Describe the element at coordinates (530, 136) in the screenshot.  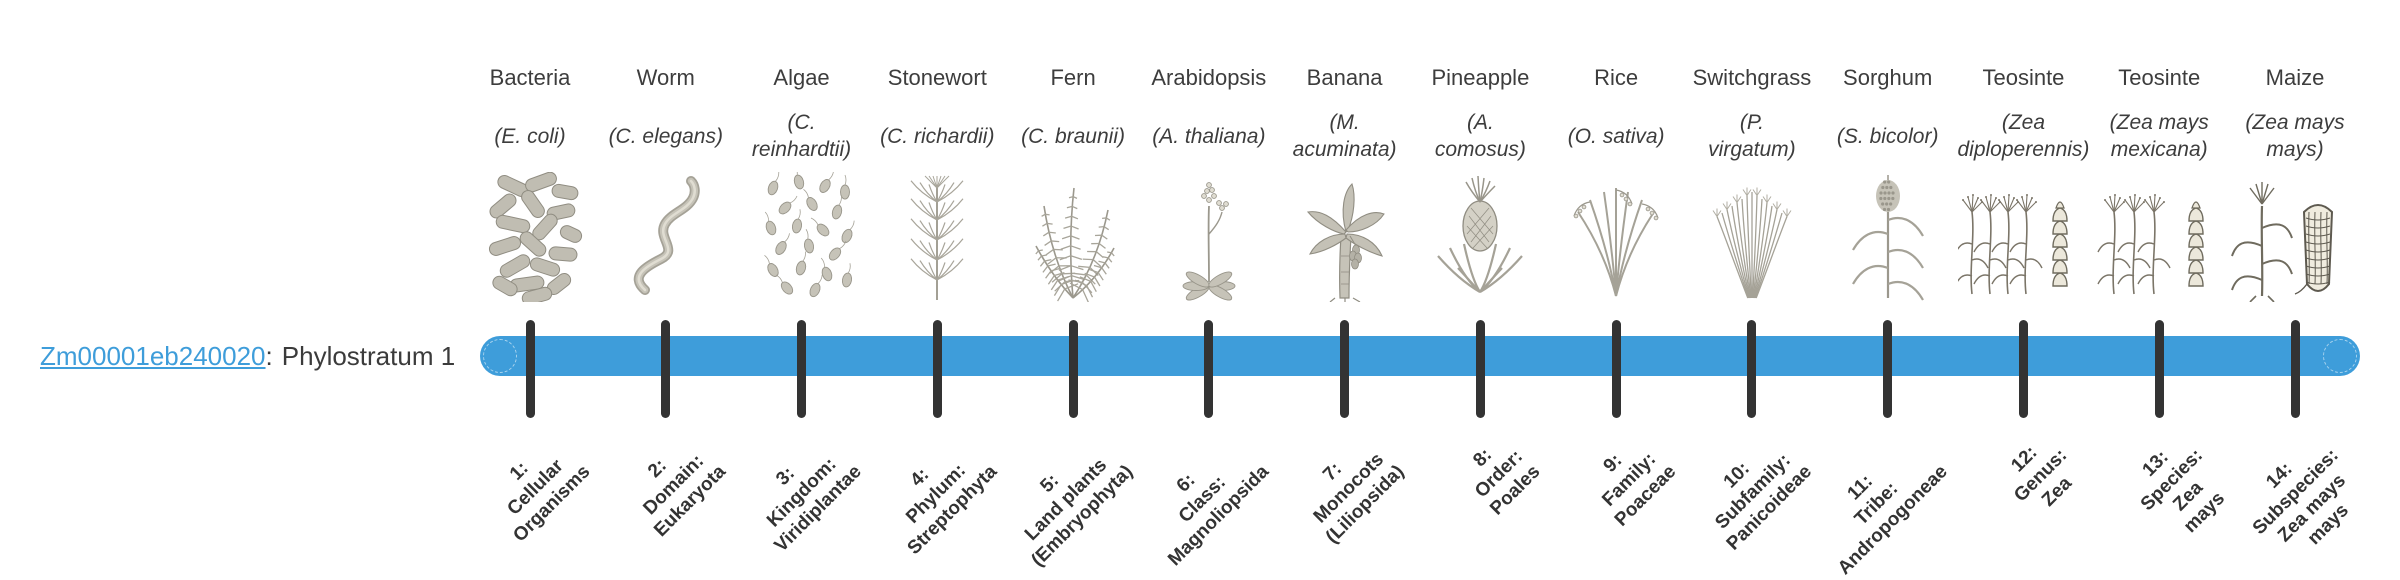
I see `taxon-species: (E. coli)` at that location.